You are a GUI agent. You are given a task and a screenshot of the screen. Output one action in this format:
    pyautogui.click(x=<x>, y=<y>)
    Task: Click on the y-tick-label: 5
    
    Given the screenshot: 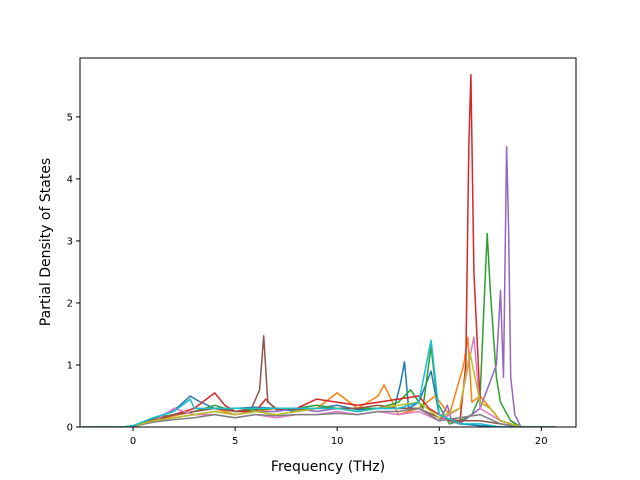 What is the action you would take?
    pyautogui.click(x=70, y=117)
    